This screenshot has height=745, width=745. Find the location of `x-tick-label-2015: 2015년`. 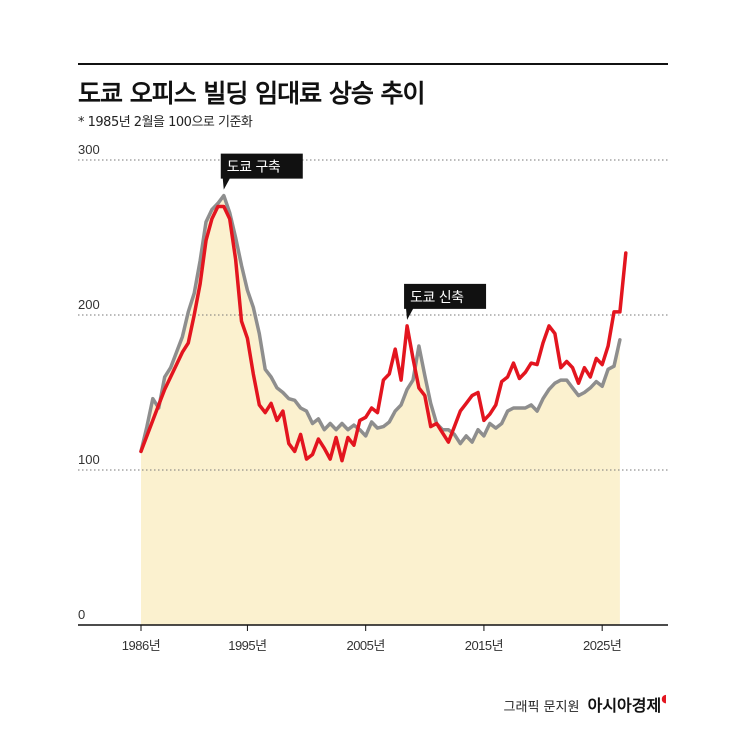

x-tick-label-2015: 2015년 is located at coordinates (484, 645).